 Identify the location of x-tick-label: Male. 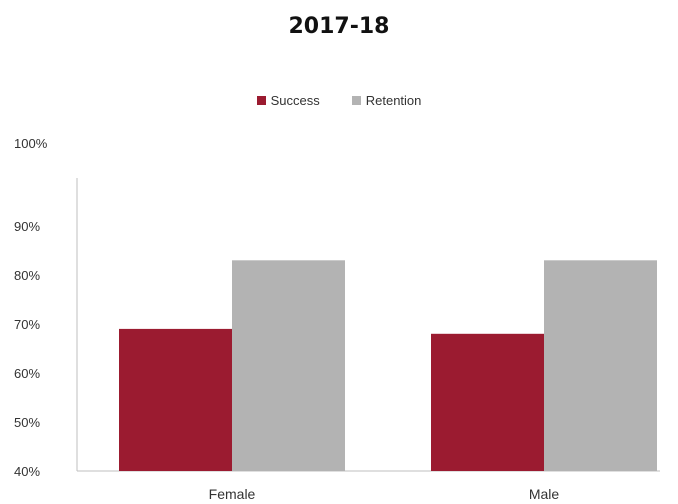
(544, 494).